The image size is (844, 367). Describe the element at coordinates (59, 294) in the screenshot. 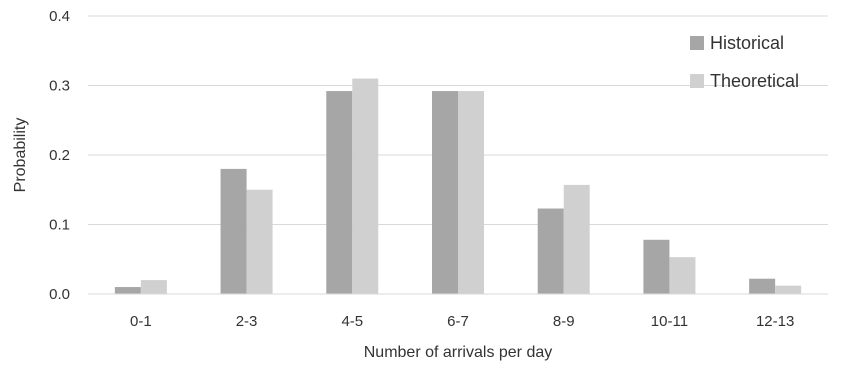

I see `y-tick-label: 0.0` at that location.